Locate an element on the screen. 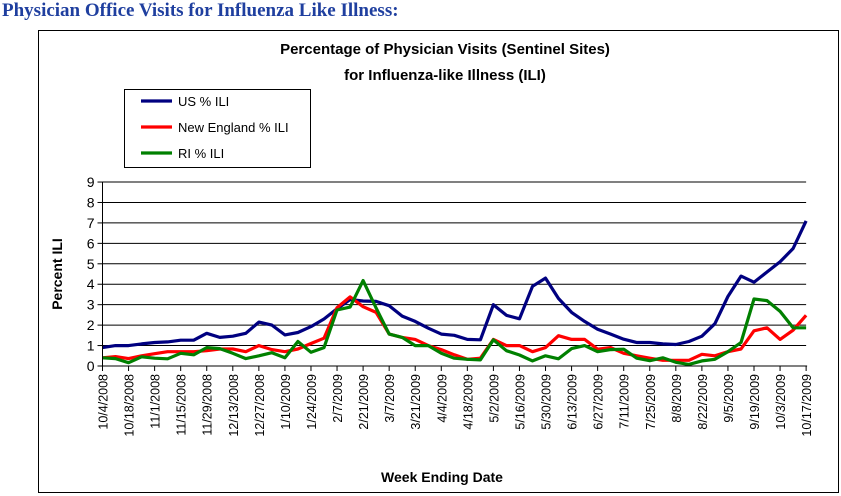 This screenshot has height=496, width=841. chart-title-line2: for Influenza-like Illness (ILI) is located at coordinates (445, 75).